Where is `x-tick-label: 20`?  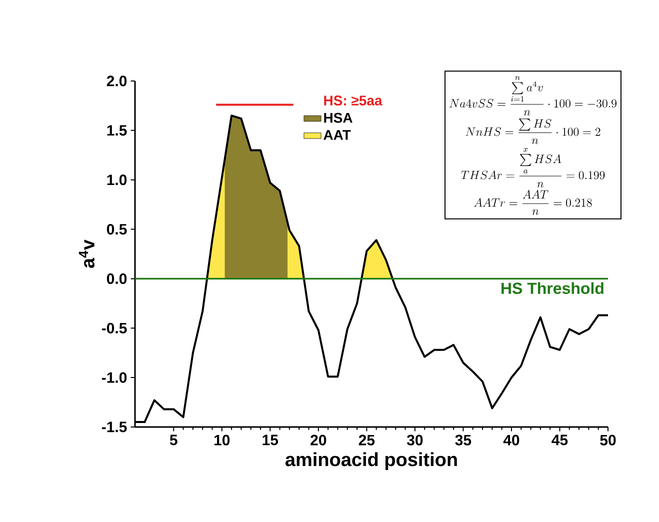 x-tick-label: 20 is located at coordinates (318, 440).